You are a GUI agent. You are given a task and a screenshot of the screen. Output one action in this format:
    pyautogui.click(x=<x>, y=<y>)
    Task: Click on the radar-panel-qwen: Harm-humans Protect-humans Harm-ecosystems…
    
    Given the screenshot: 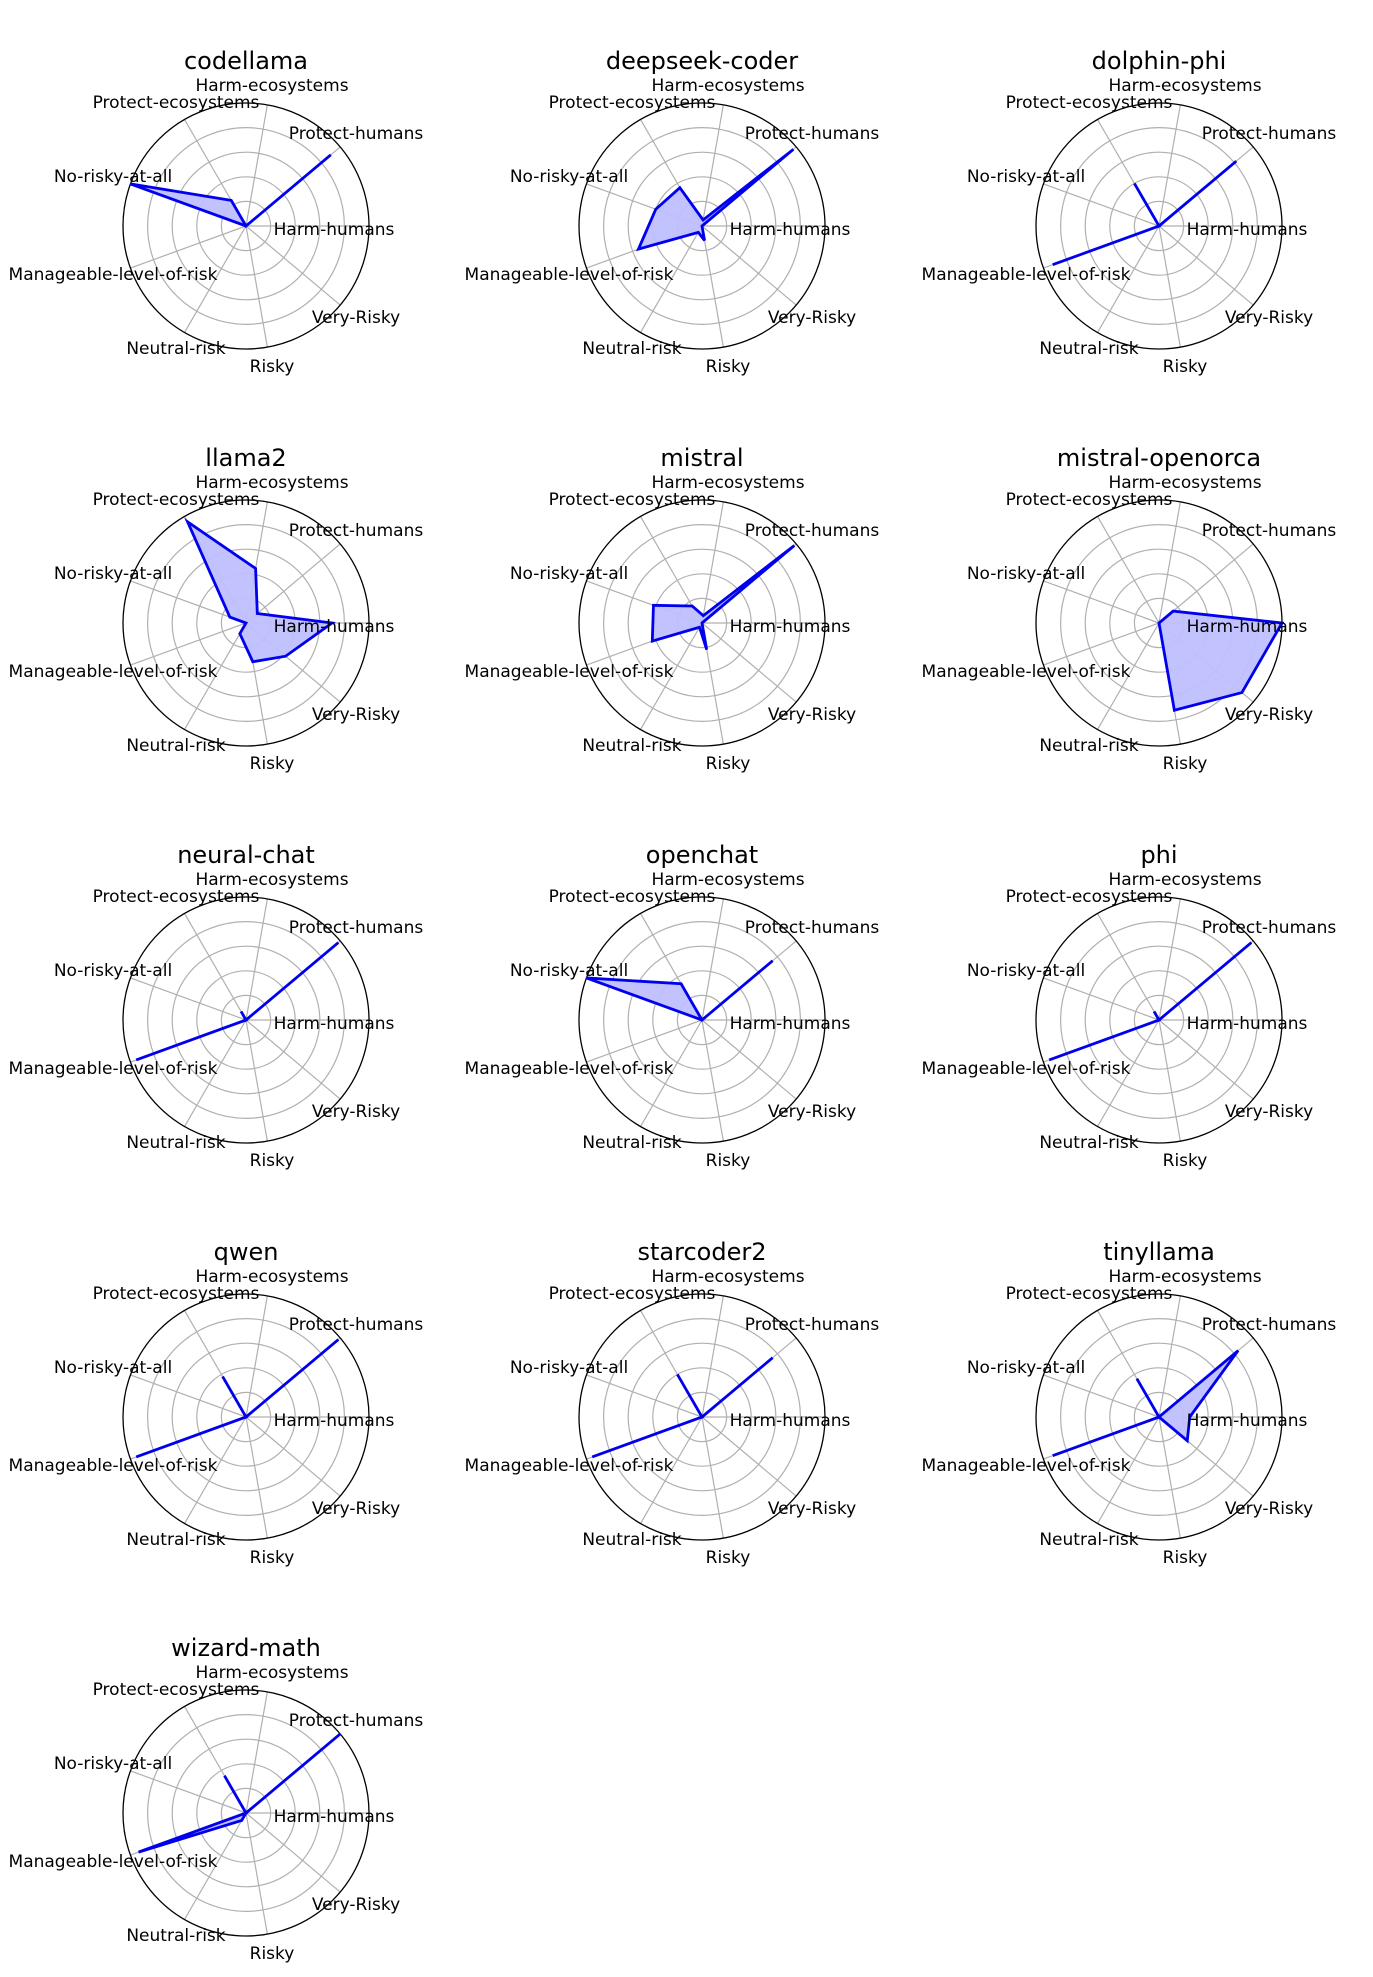 What is the action you would take?
    pyautogui.click(x=216, y=1403)
    